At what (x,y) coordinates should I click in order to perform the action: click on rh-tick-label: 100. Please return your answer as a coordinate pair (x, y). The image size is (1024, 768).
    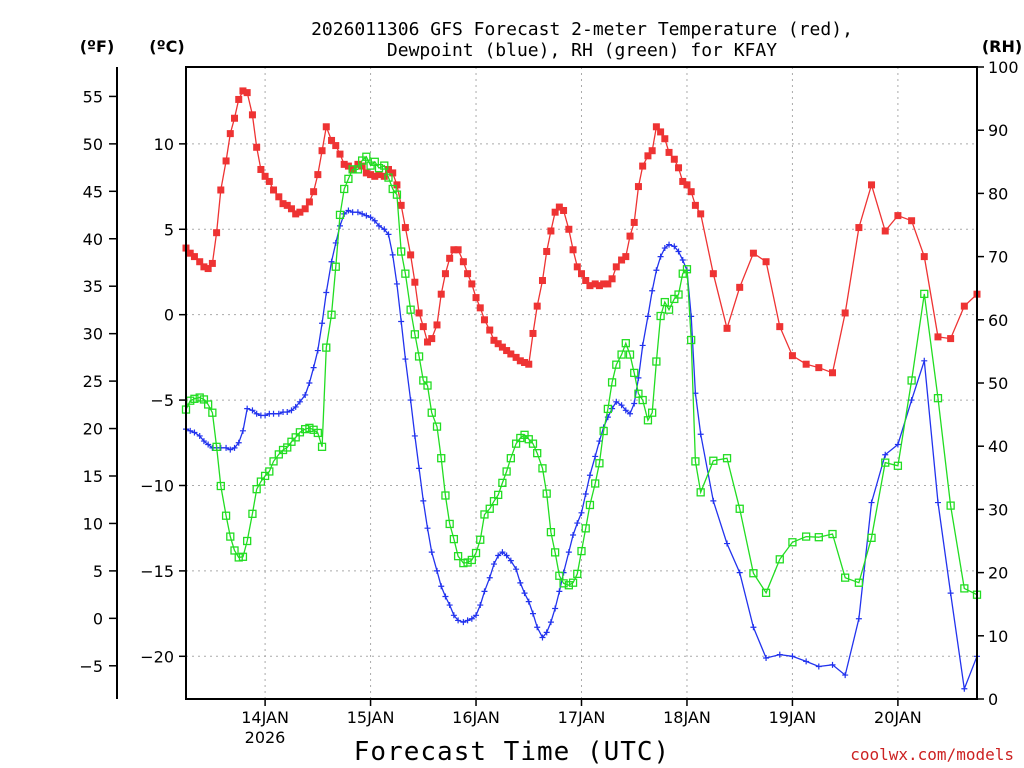
    Looking at the image, I should click on (1003, 67).